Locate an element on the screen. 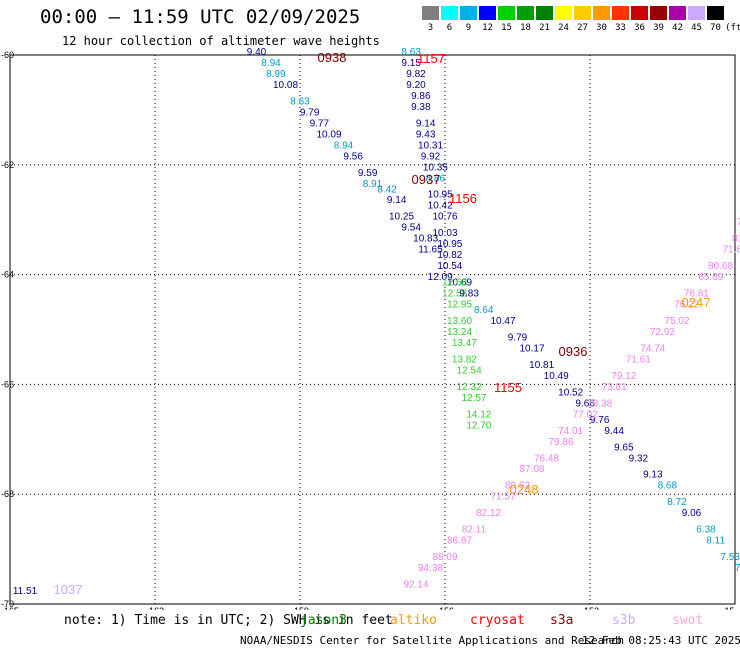 The width and height of the screenshot is (740, 650). satellite-jason3: jason3 is located at coordinates (323, 620).